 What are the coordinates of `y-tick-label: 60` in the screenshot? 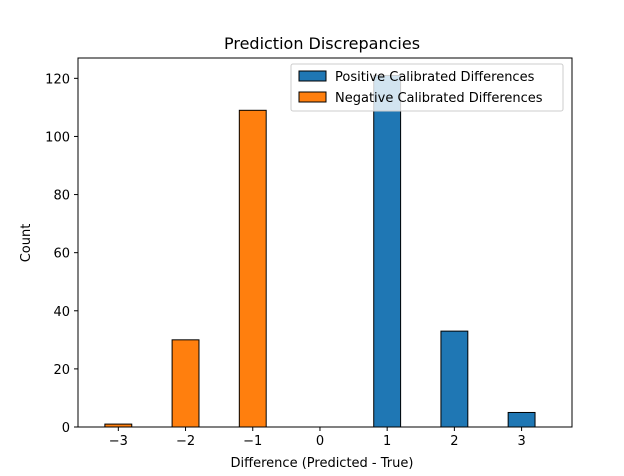 It's located at (61, 254).